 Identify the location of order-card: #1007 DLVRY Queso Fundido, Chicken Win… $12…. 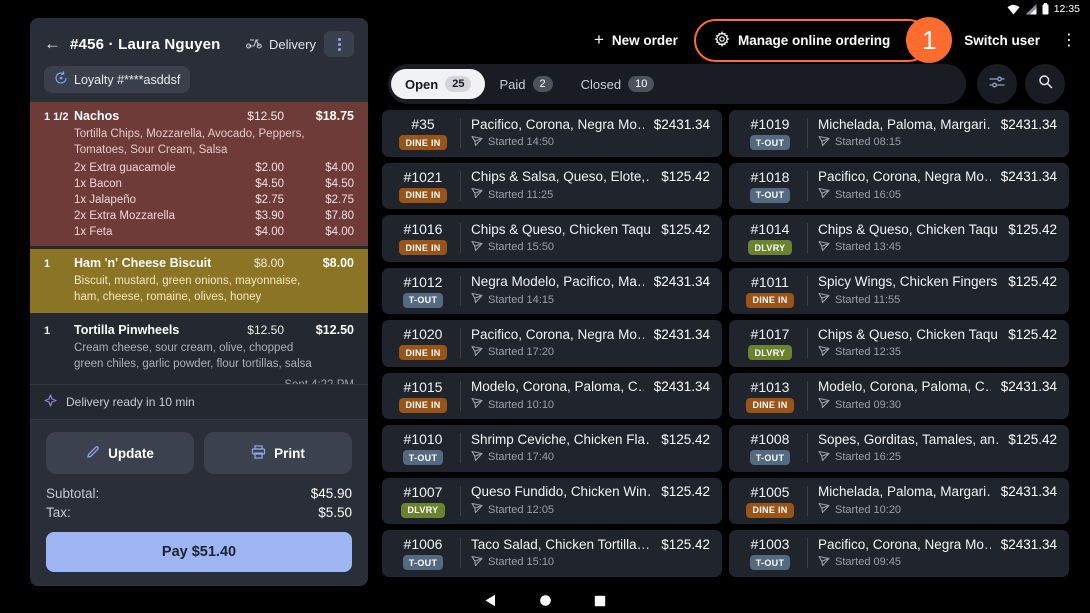
(552, 500).